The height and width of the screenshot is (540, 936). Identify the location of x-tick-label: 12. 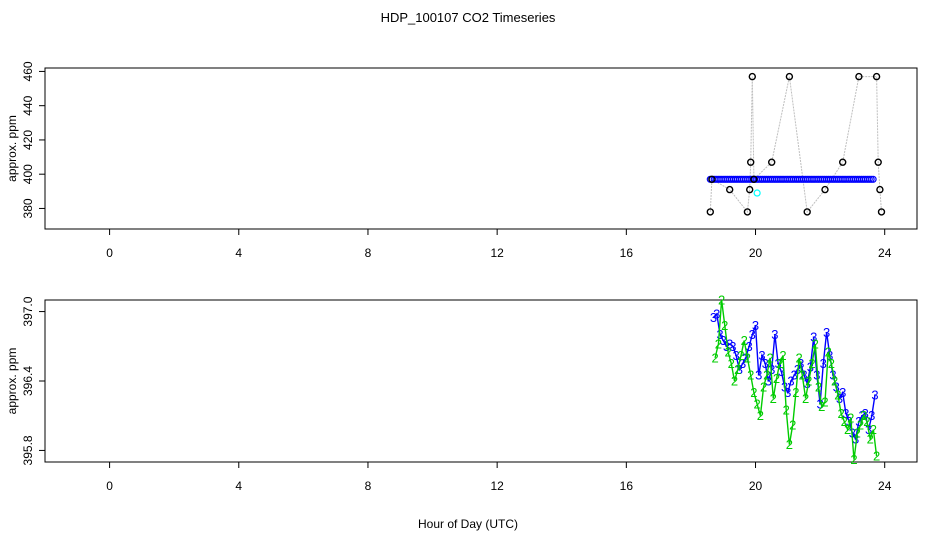
(497, 253).